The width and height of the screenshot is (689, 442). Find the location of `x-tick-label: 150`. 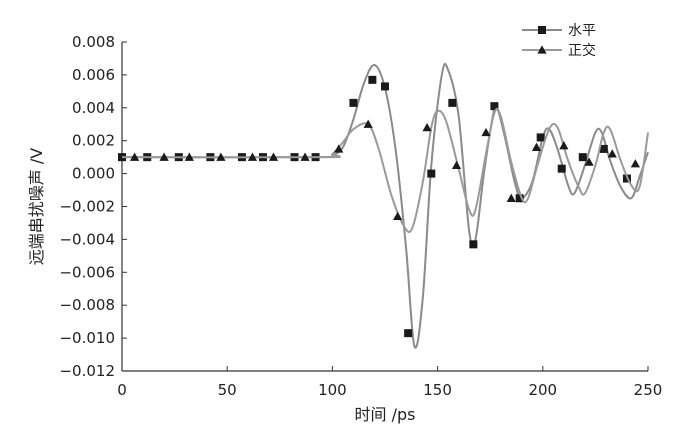

x-tick-label: 150 is located at coordinates (437, 390).